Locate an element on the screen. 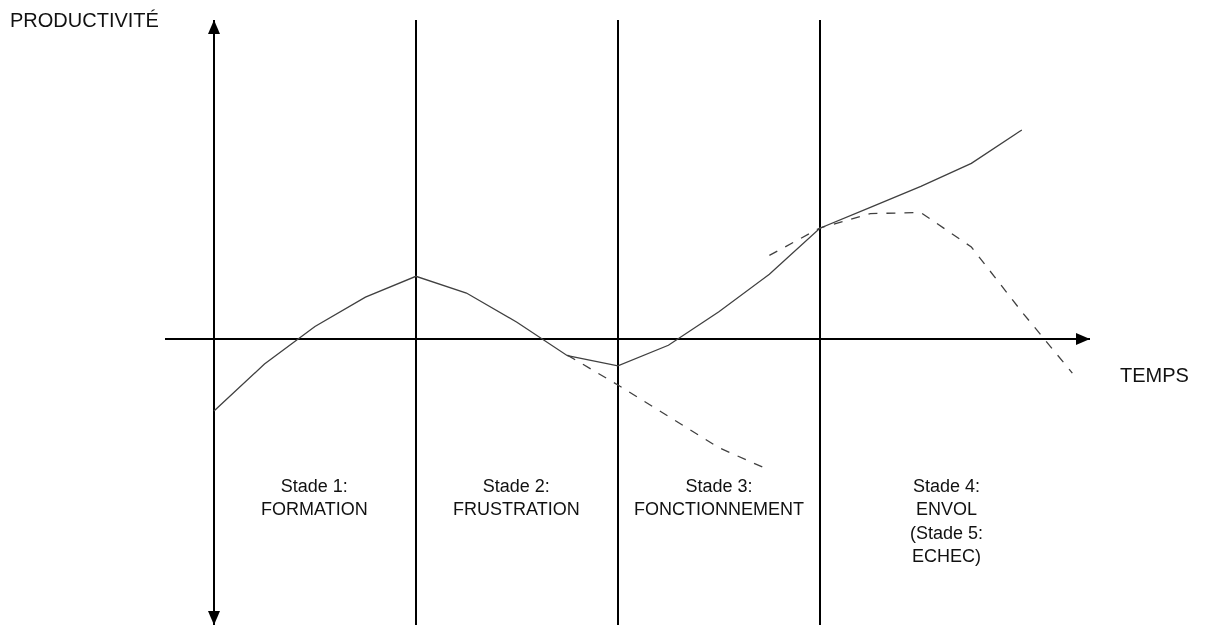 The height and width of the screenshot is (627, 1219). text: Stade 1: FORMATION is located at coordinates (314, 498).